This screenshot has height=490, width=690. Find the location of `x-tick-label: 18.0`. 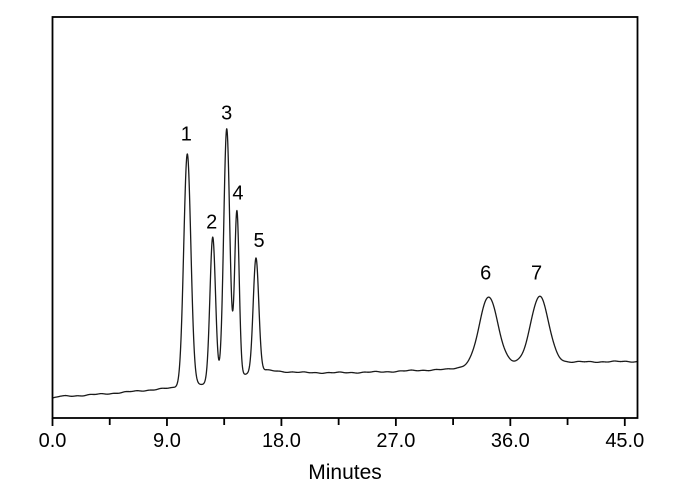

x-tick-label: 18.0 is located at coordinates (281, 441).